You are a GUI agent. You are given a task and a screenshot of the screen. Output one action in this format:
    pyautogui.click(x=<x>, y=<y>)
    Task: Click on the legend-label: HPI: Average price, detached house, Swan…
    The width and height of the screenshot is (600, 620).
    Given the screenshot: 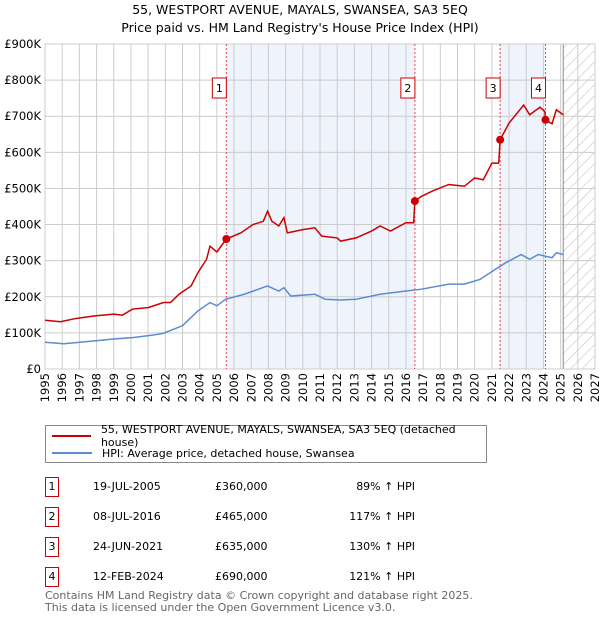 What is the action you would take?
    pyautogui.click(x=228, y=453)
    